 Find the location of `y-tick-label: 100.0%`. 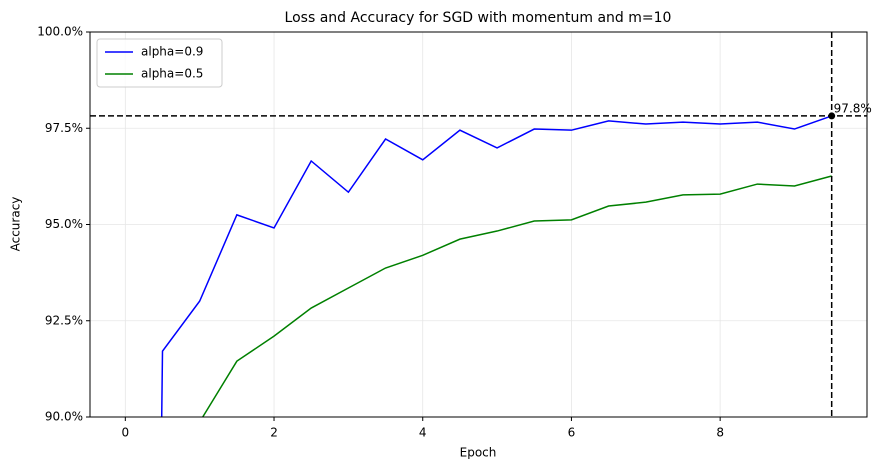

y-tick-label: 100.0% is located at coordinates (60, 32).